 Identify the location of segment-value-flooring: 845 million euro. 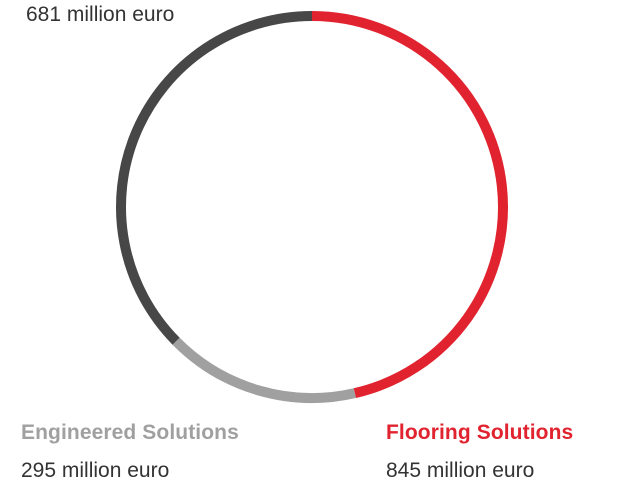
(460, 470).